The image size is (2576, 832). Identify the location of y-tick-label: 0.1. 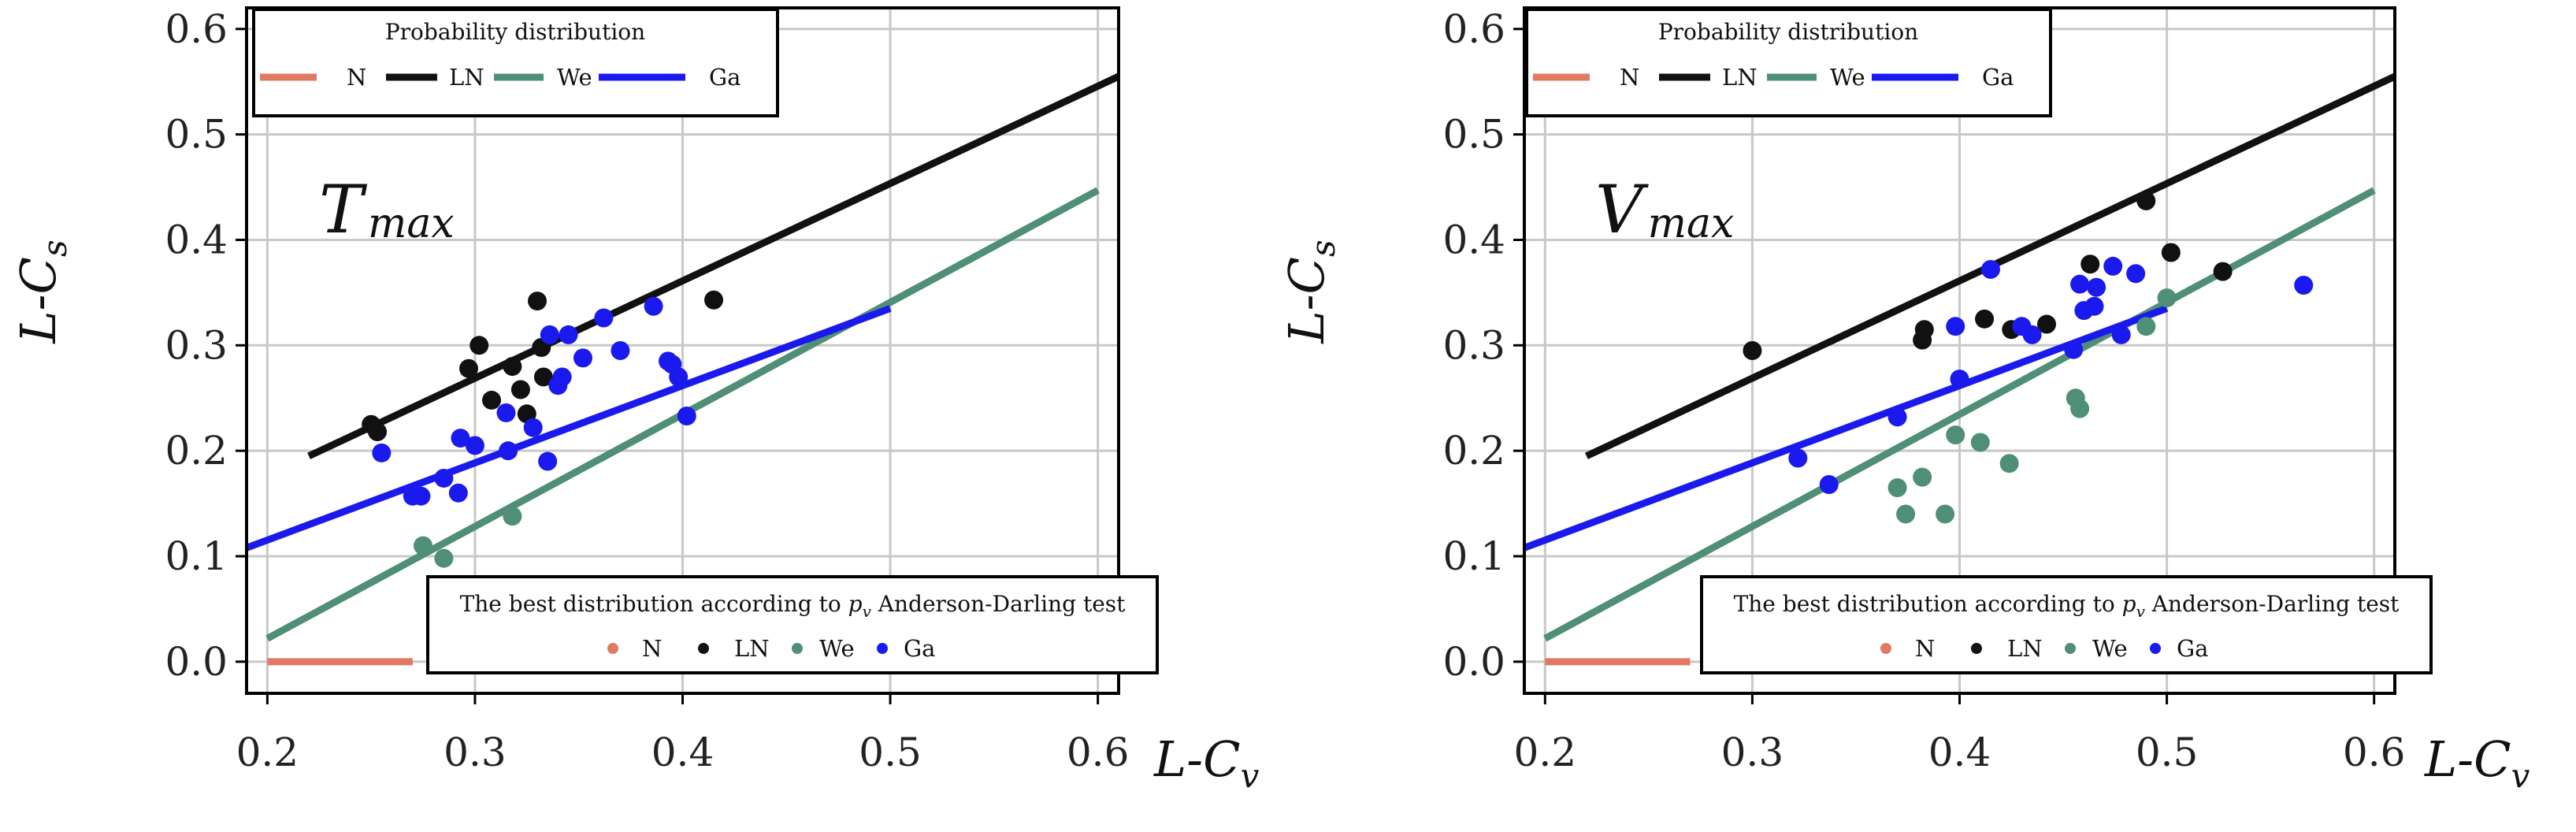
(1473, 556).